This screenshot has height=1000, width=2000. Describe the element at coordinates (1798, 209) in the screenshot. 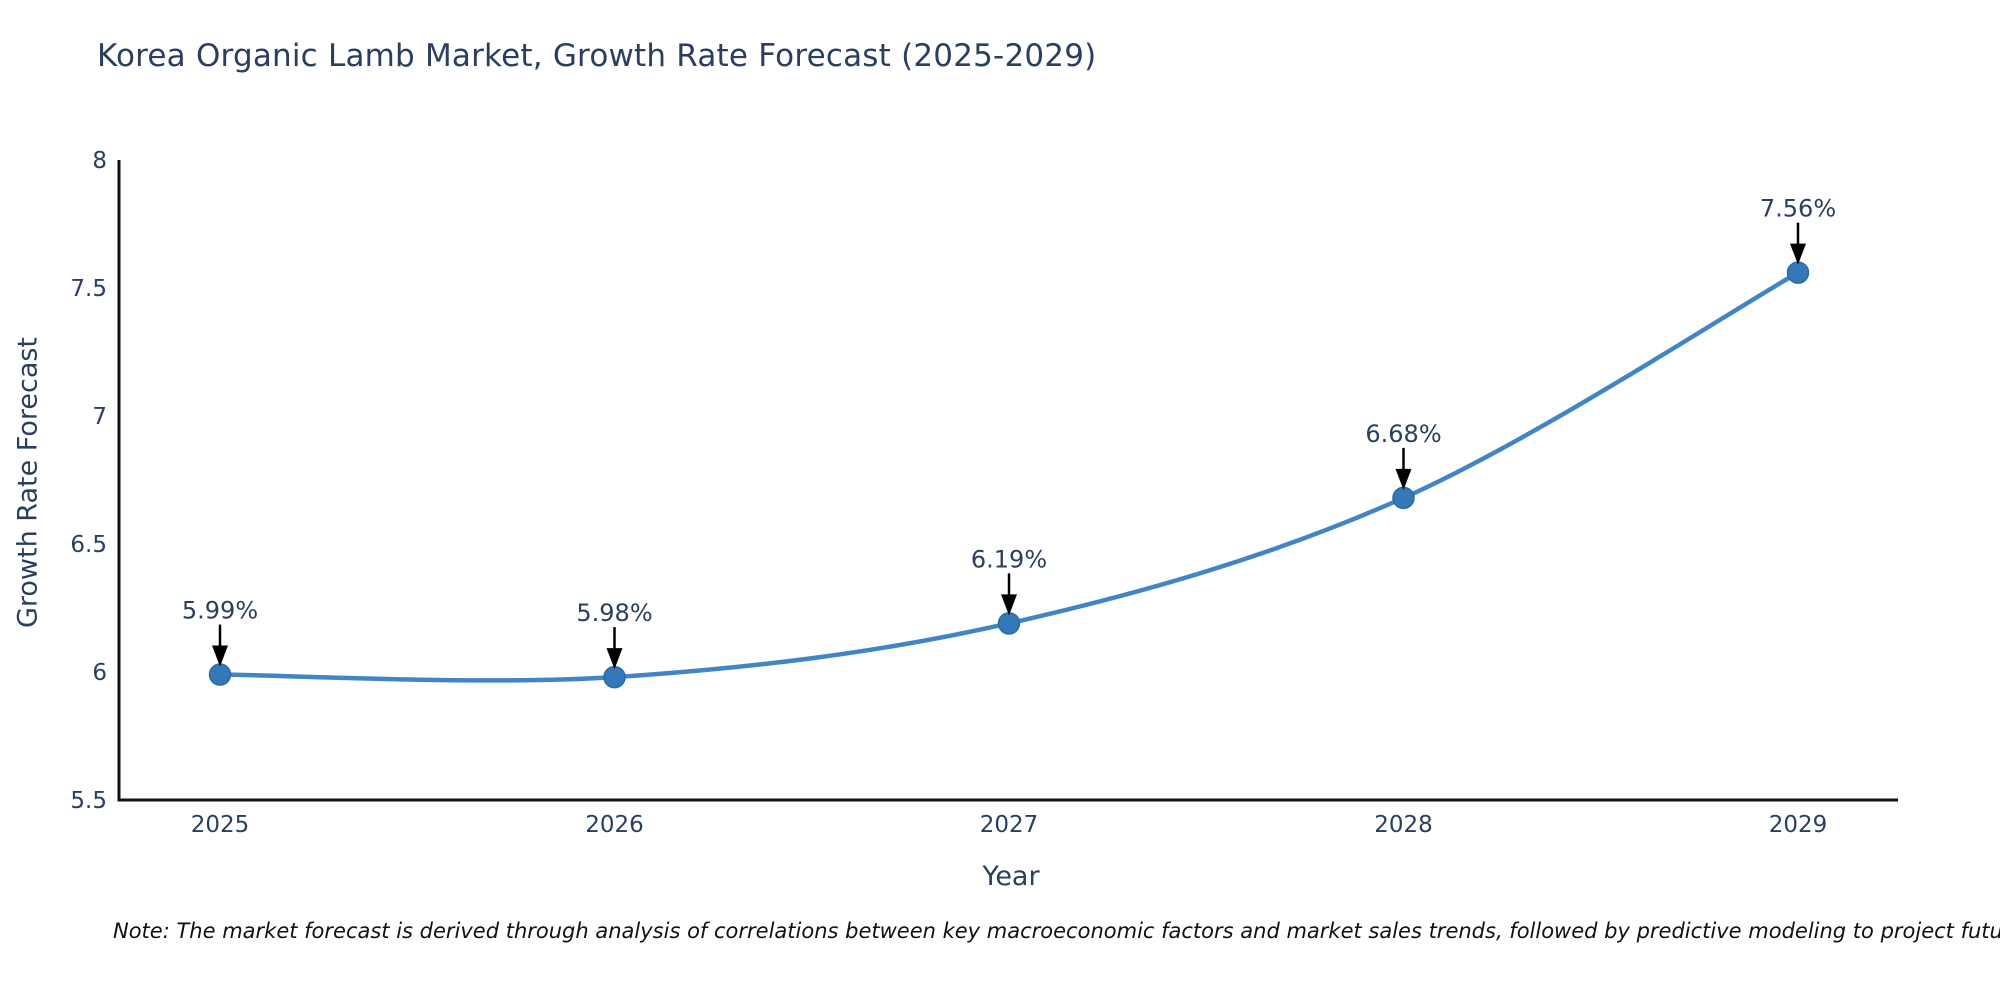

I see `data-point-label: 7.56%` at that location.